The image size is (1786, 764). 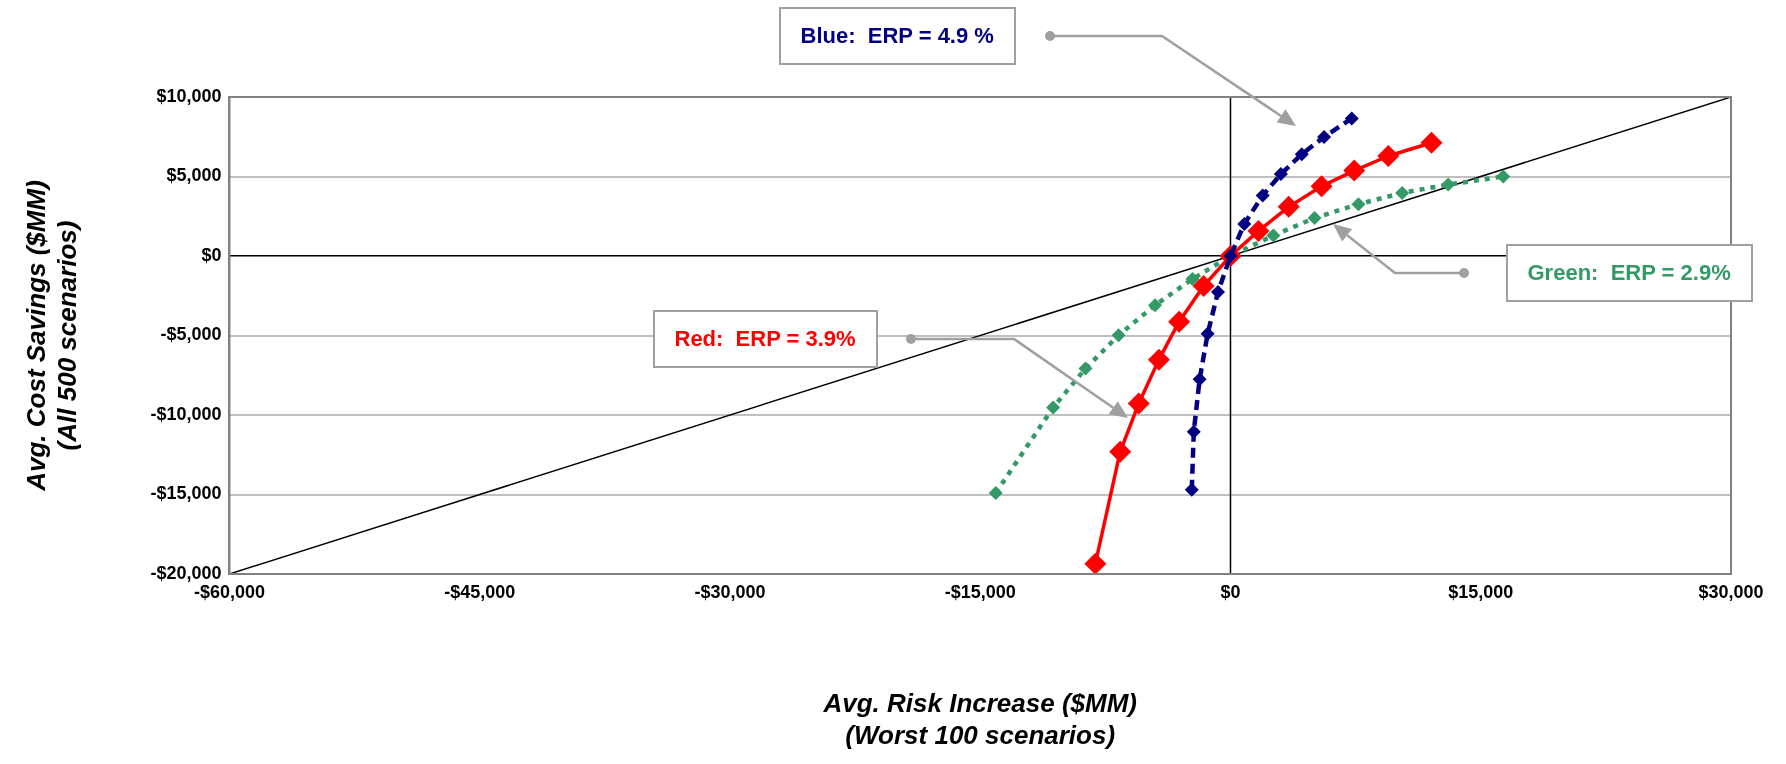 What do you see at coordinates (980, 591) in the screenshot?
I see `x-tick-label: -$15,000` at bounding box center [980, 591].